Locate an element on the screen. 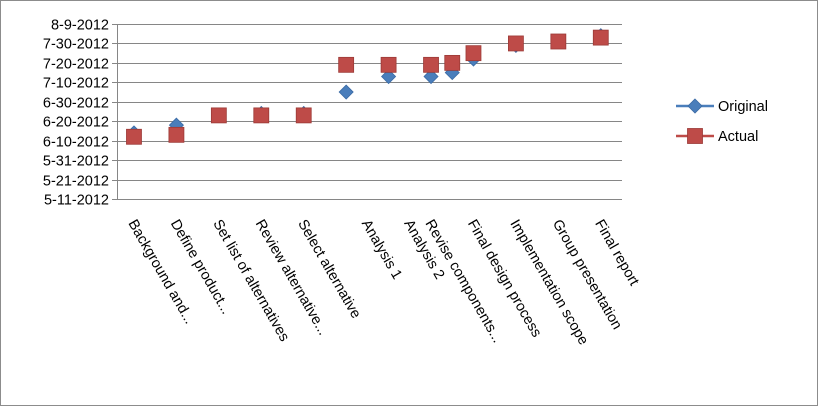 The height and width of the screenshot is (406, 818). legend-item-actual: Actual is located at coordinates (717, 136).